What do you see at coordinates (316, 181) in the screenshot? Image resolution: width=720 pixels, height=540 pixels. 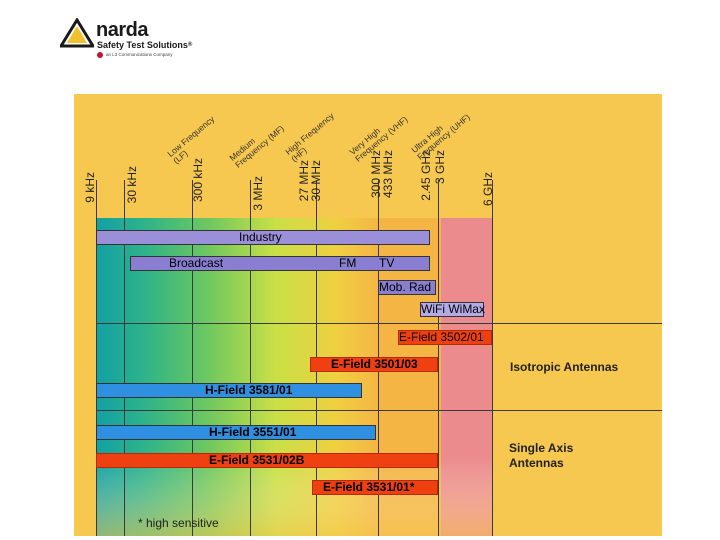 I see `freq-label-30mhz: 30 MHz` at bounding box center [316, 181].